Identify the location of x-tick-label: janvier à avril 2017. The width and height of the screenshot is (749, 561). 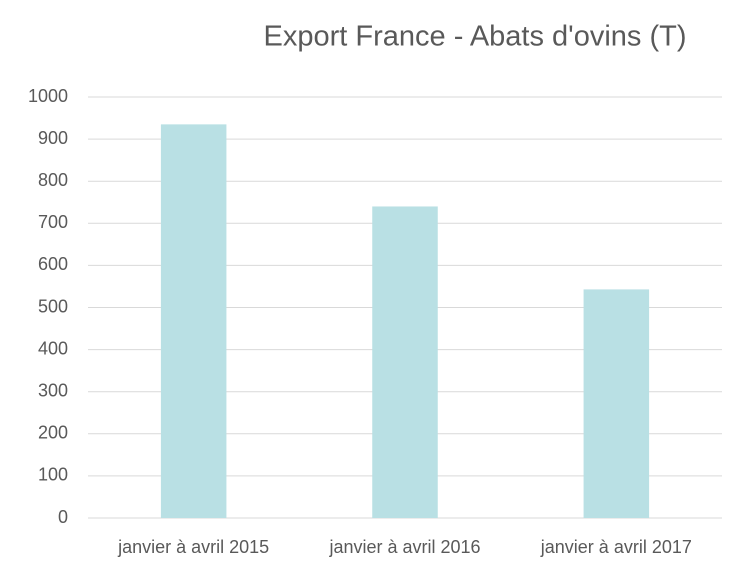
(616, 547).